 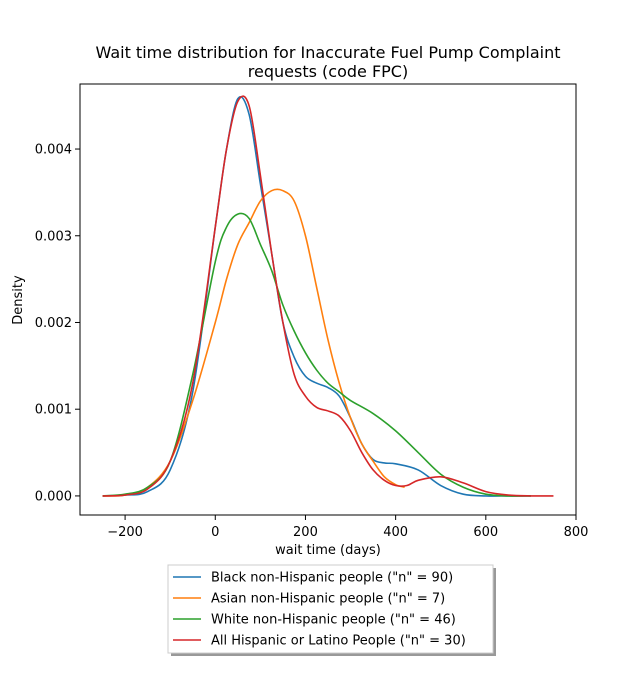 What do you see at coordinates (347, 527) in the screenshot?
I see `x-axis-ticks: −200 0 200 400 600 800` at bounding box center [347, 527].